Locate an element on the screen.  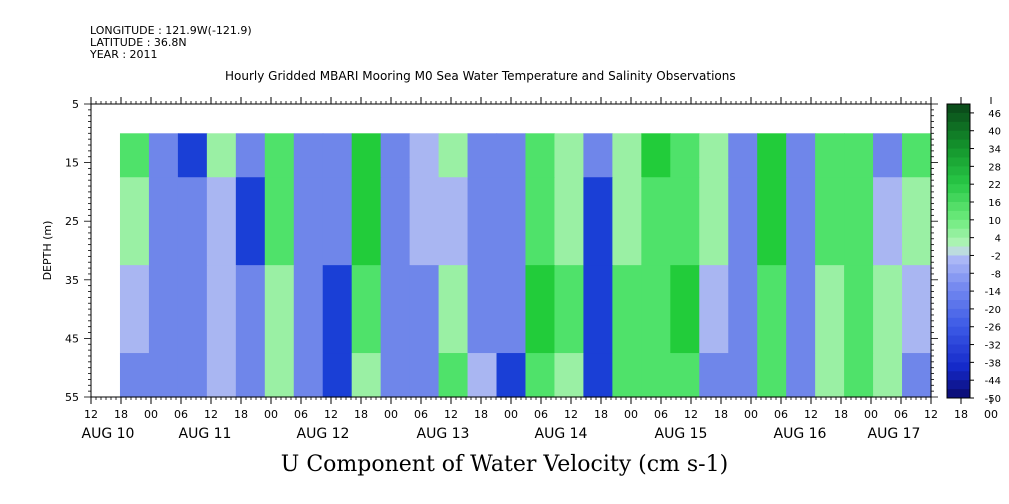
colorbar-tick-label: -32 is located at coordinates (993, 346).